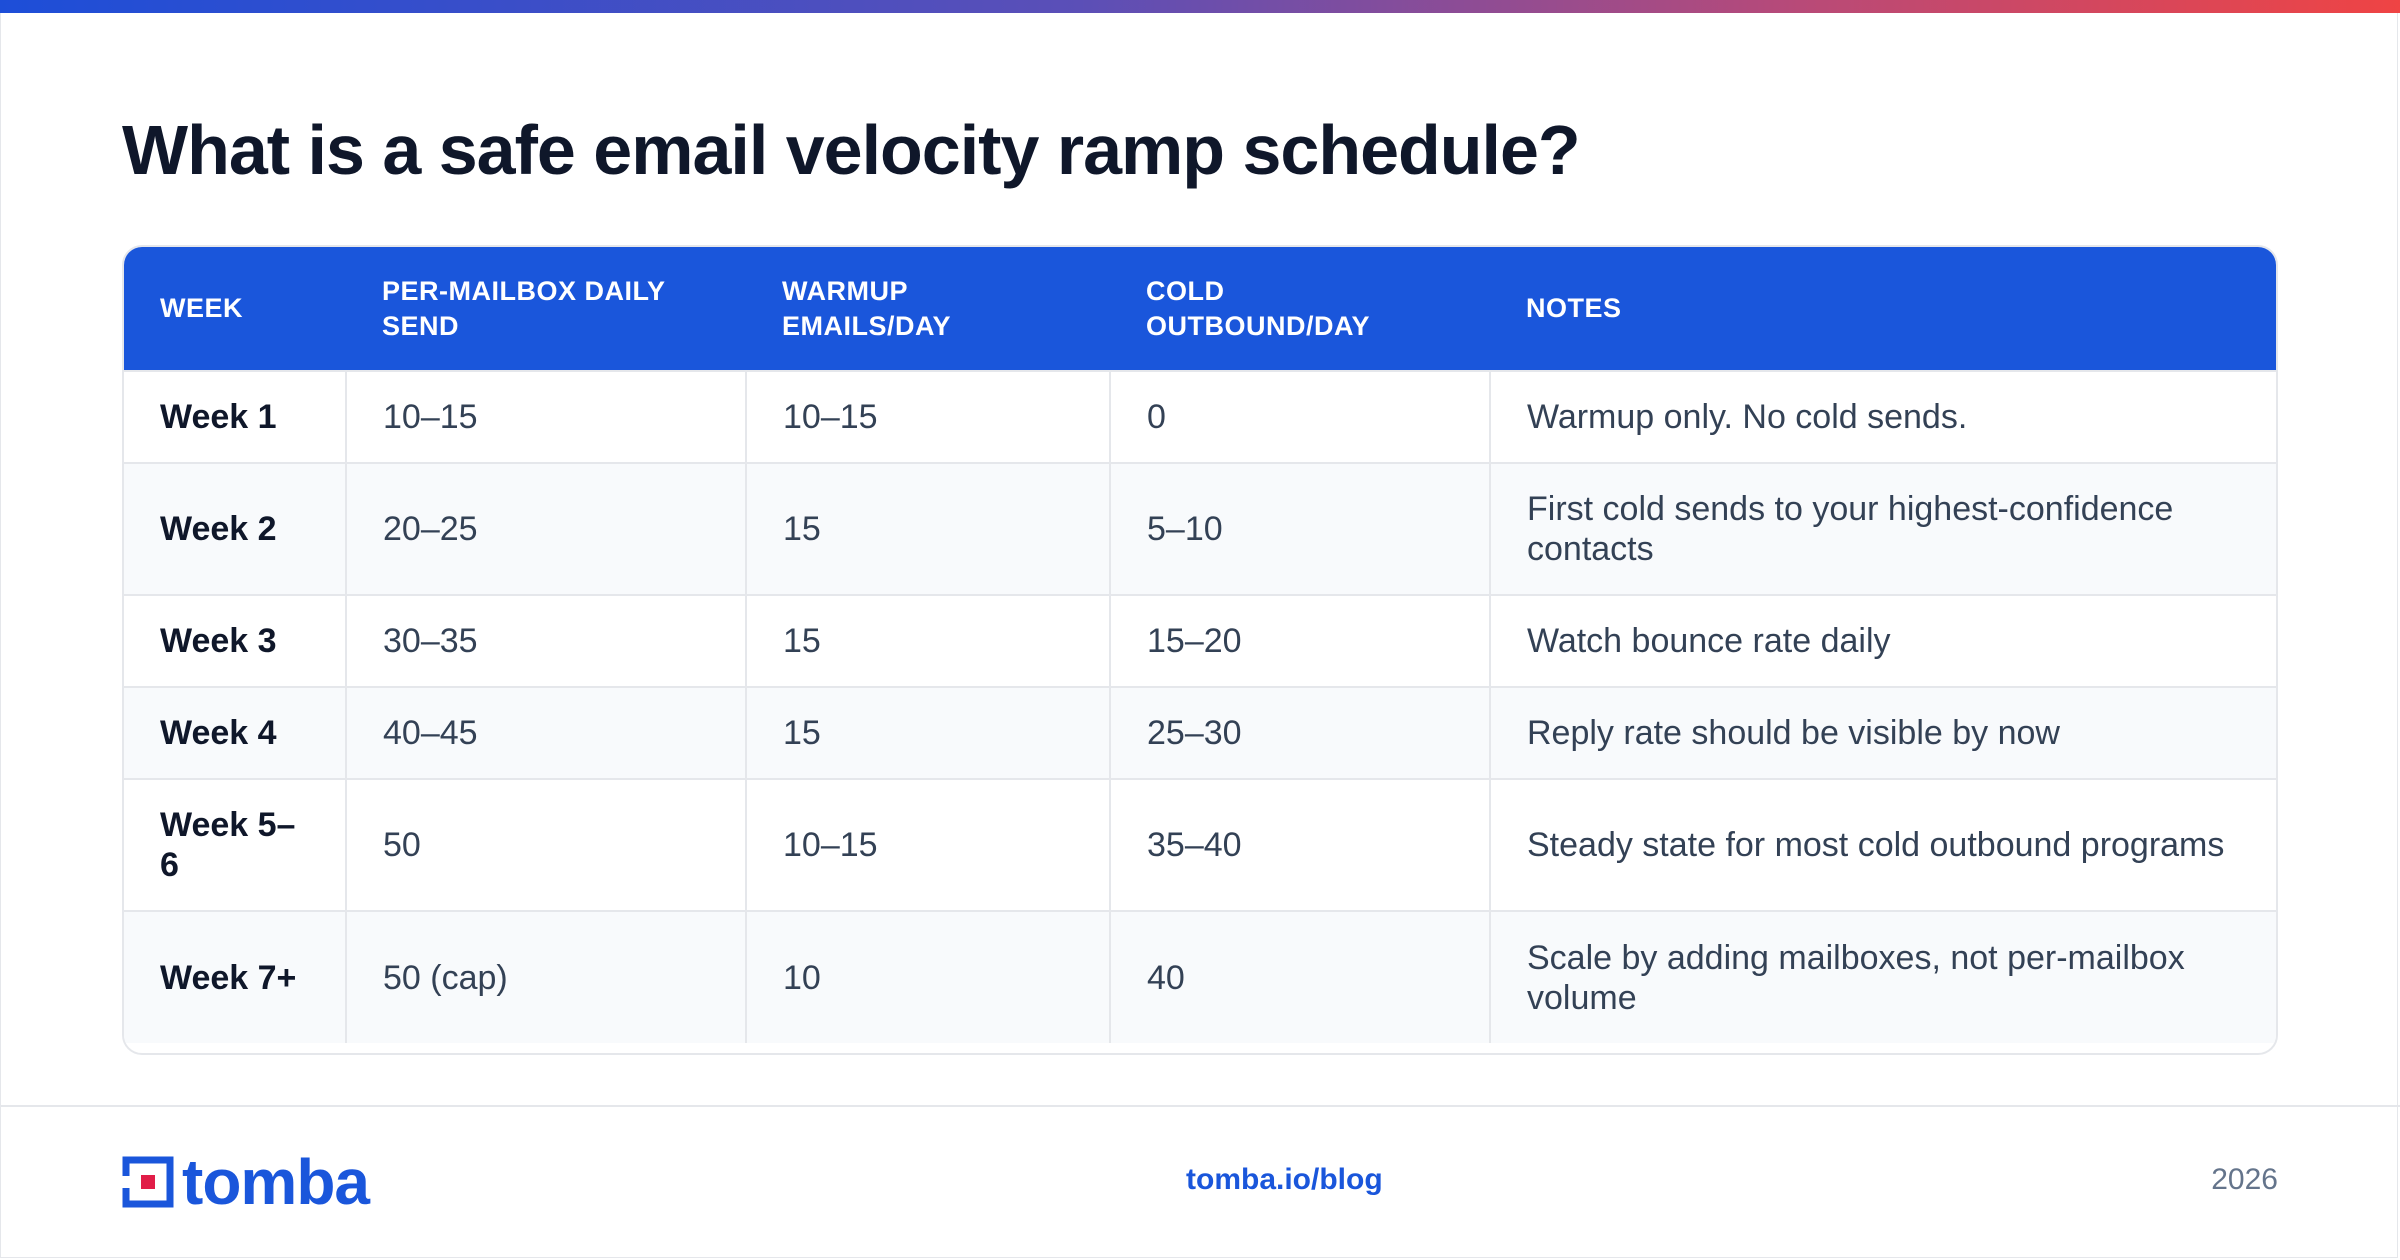 This screenshot has height=1260, width=2400. Describe the element at coordinates (545, 640) in the screenshot. I see `cell-daily-send: 30–35` at that location.